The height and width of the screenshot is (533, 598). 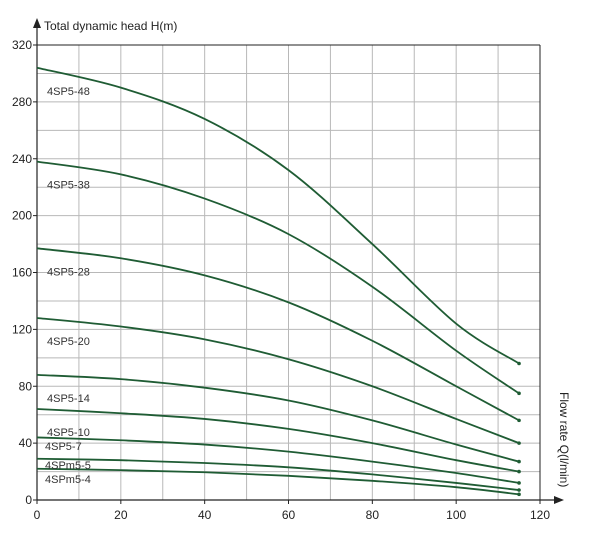 I want to click on y-tick-label: 120, so click(x=22, y=329).